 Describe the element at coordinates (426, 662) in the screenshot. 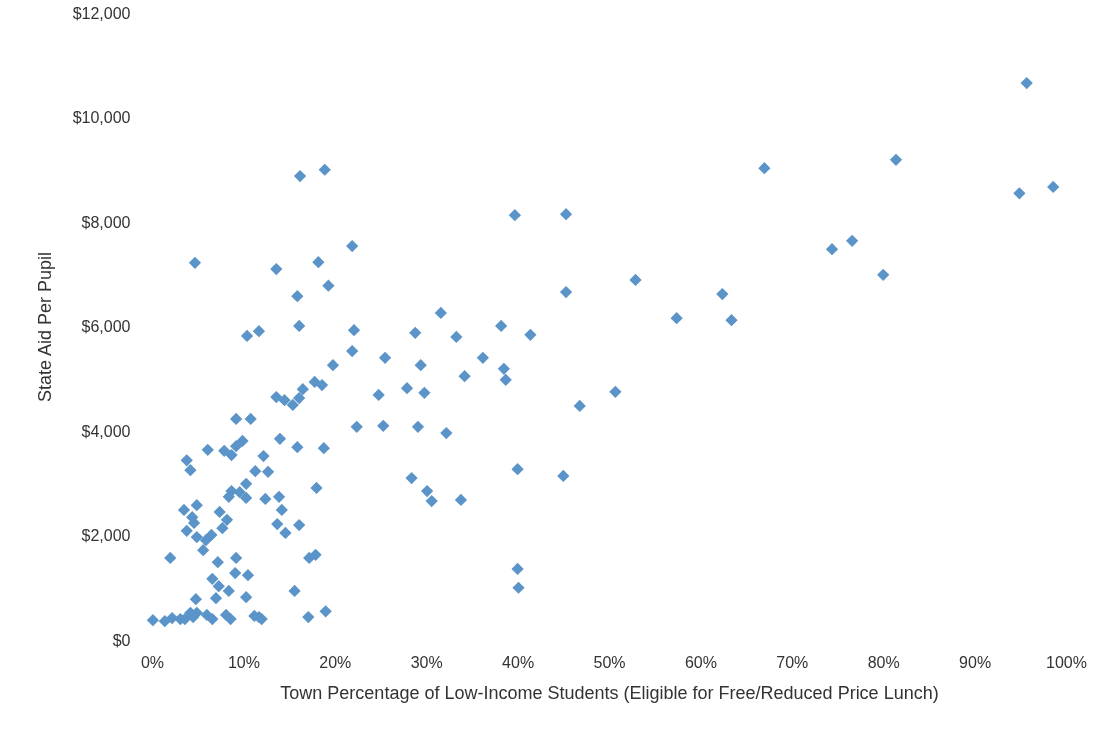

I see `x-tick-label: 30%` at that location.